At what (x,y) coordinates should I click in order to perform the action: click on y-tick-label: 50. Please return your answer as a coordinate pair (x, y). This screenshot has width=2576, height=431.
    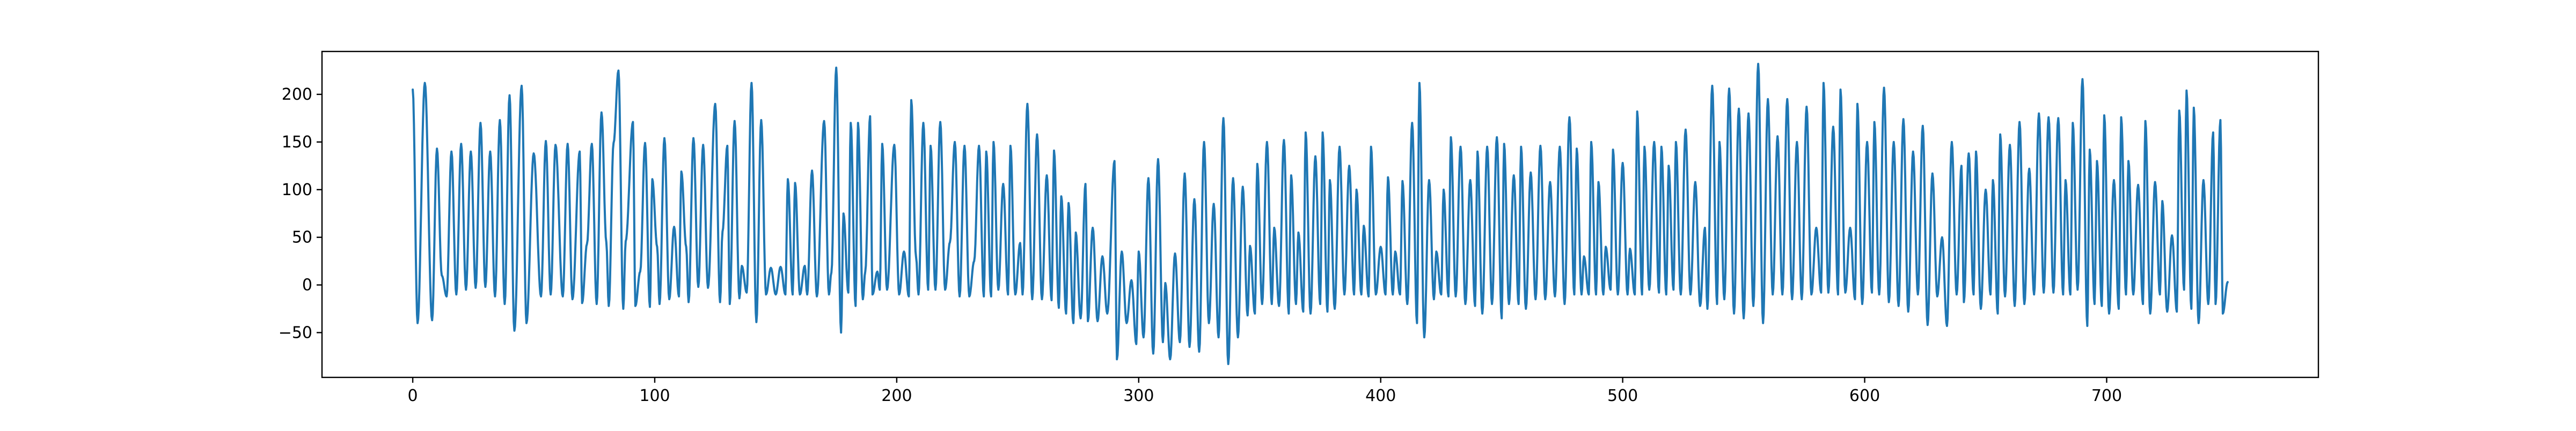
    Looking at the image, I should click on (302, 237).